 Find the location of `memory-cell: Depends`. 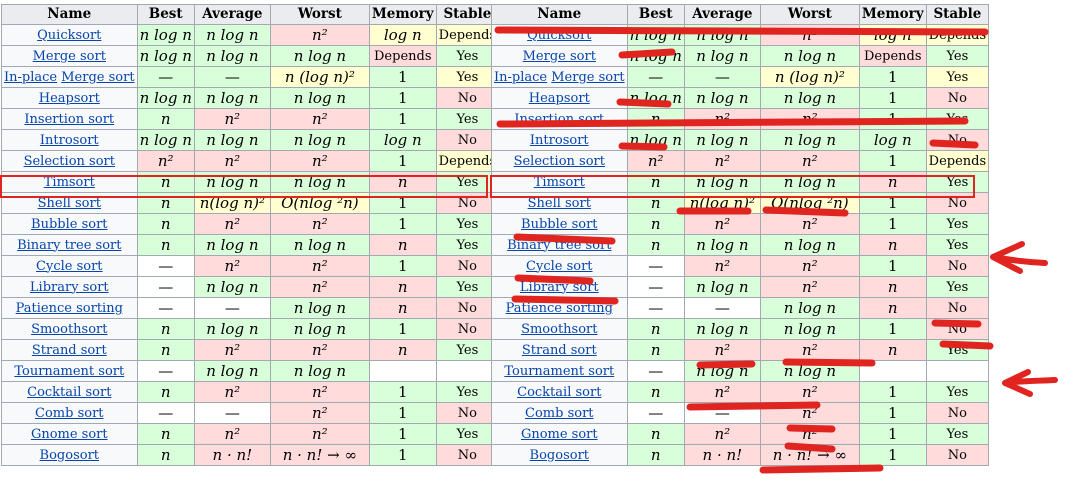

memory-cell: Depends is located at coordinates (402, 56).